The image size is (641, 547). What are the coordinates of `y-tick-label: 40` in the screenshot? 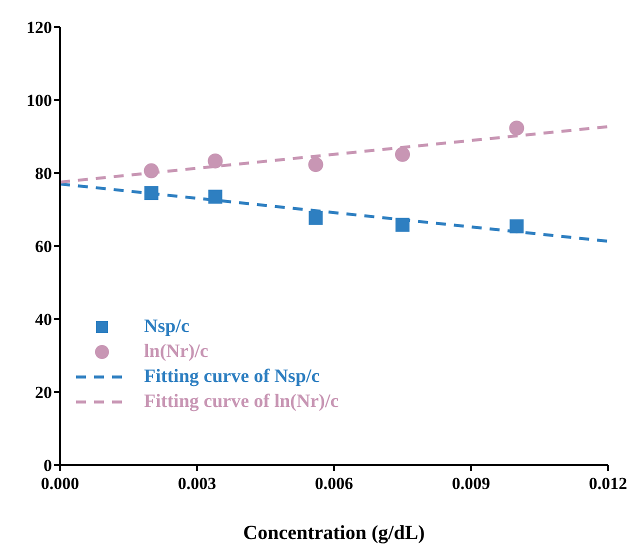 It's located at (43, 320).